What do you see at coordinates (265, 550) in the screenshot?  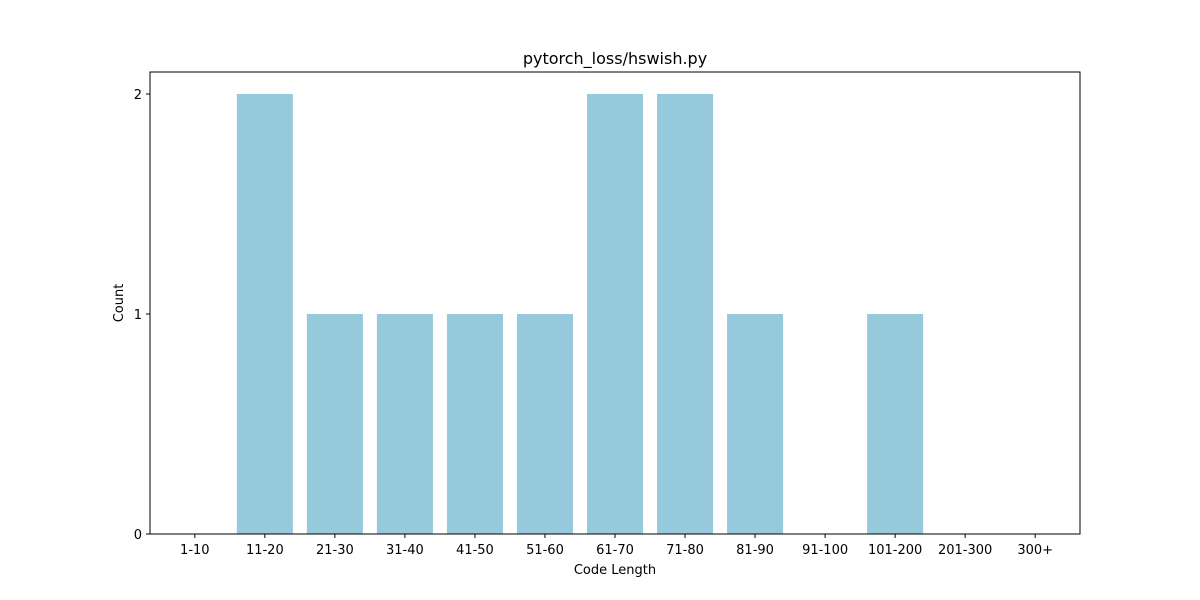 I see `x-tick-label: 11-20` at bounding box center [265, 550].